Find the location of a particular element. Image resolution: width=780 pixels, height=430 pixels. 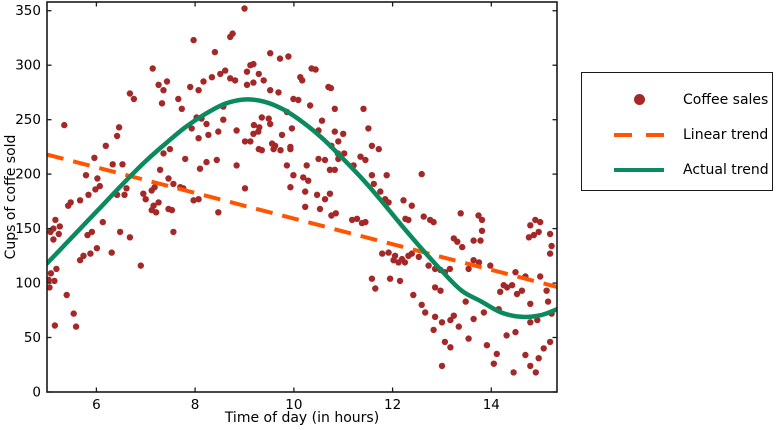

y-tick-label: 150 is located at coordinates (28, 229).